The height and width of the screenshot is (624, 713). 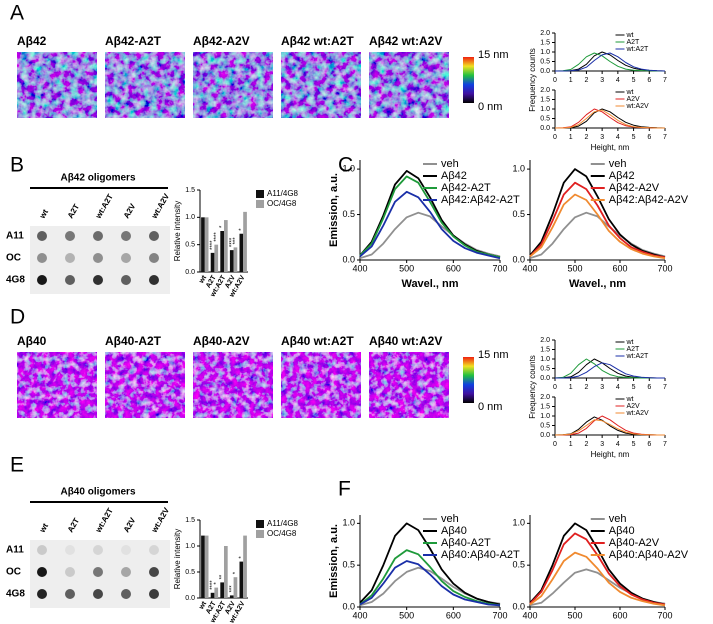 What do you see at coordinates (317, 341) in the screenshot?
I see `image-label: Aβ40 wt:A2T` at bounding box center [317, 341].